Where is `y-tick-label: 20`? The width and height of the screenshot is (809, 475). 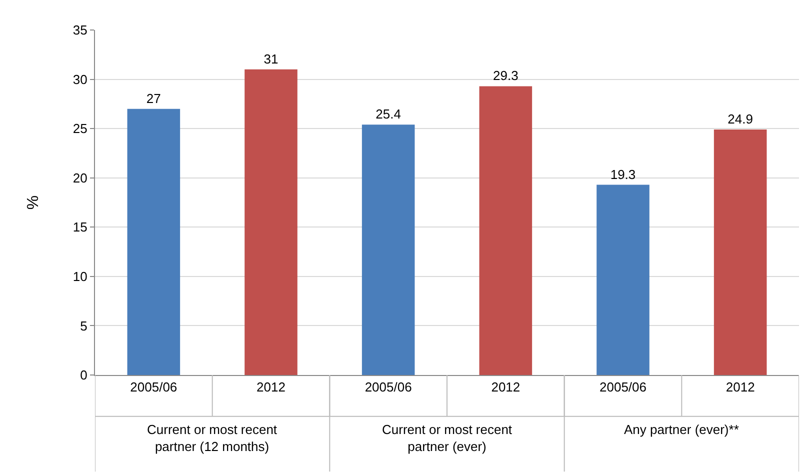
y-tick-label: 20 is located at coordinates (80, 178).